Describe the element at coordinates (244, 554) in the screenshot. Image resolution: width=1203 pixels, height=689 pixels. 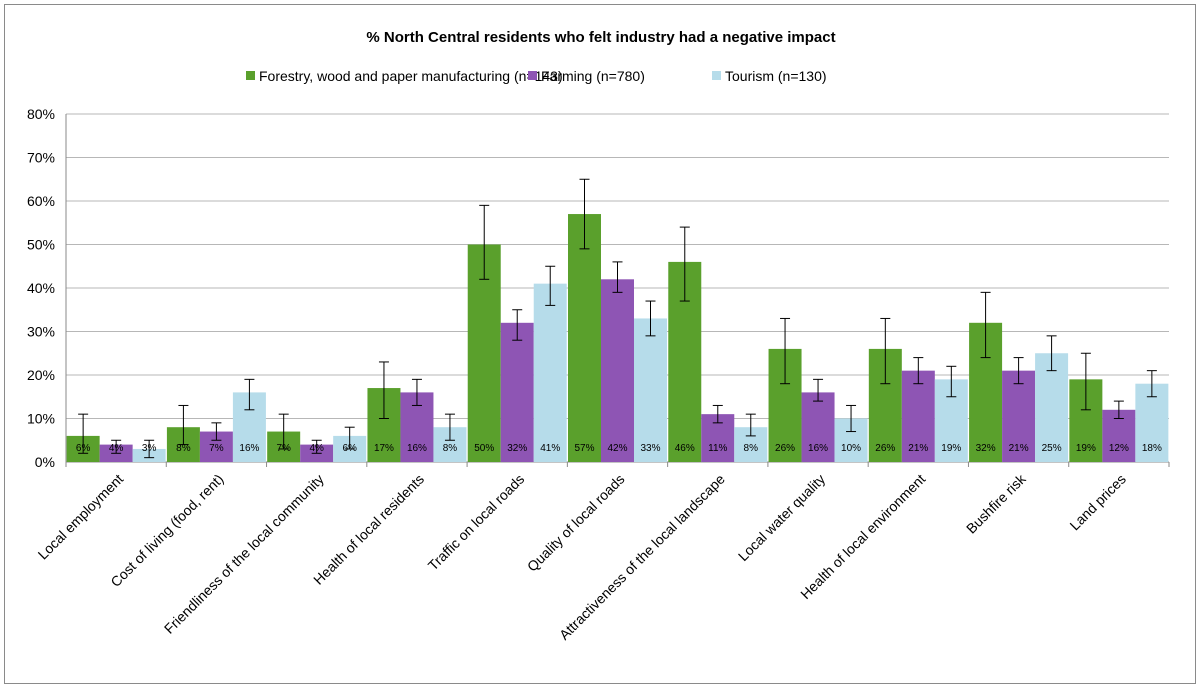
I see `category-label: Friendliness of the local community` at that location.